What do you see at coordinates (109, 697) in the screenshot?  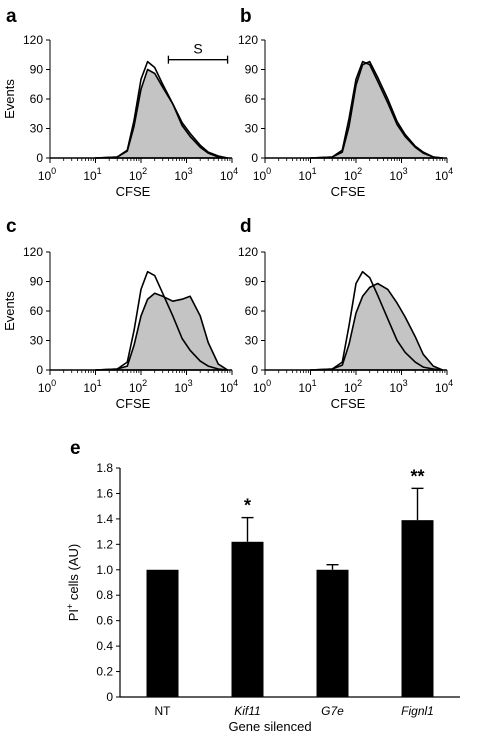 I see `y-tick-label-e: 0` at bounding box center [109, 697].